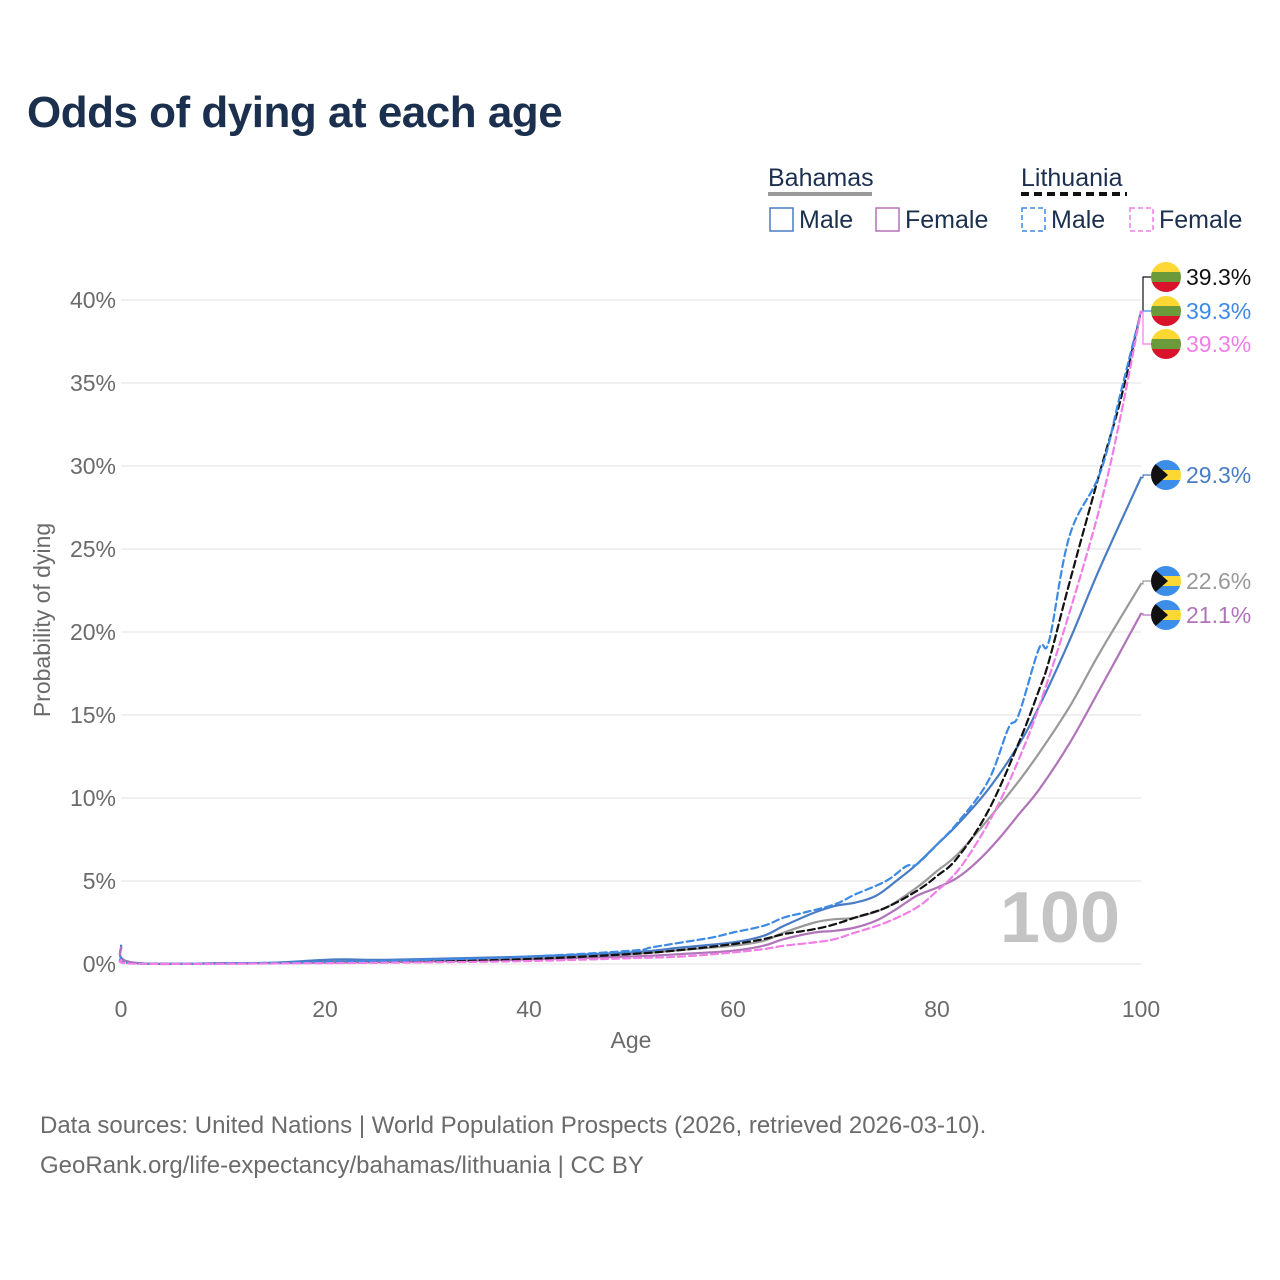 This screenshot has height=1280, width=1280. Describe the element at coordinates (1060, 918) in the screenshot. I see `age-watermark: 100` at that location.